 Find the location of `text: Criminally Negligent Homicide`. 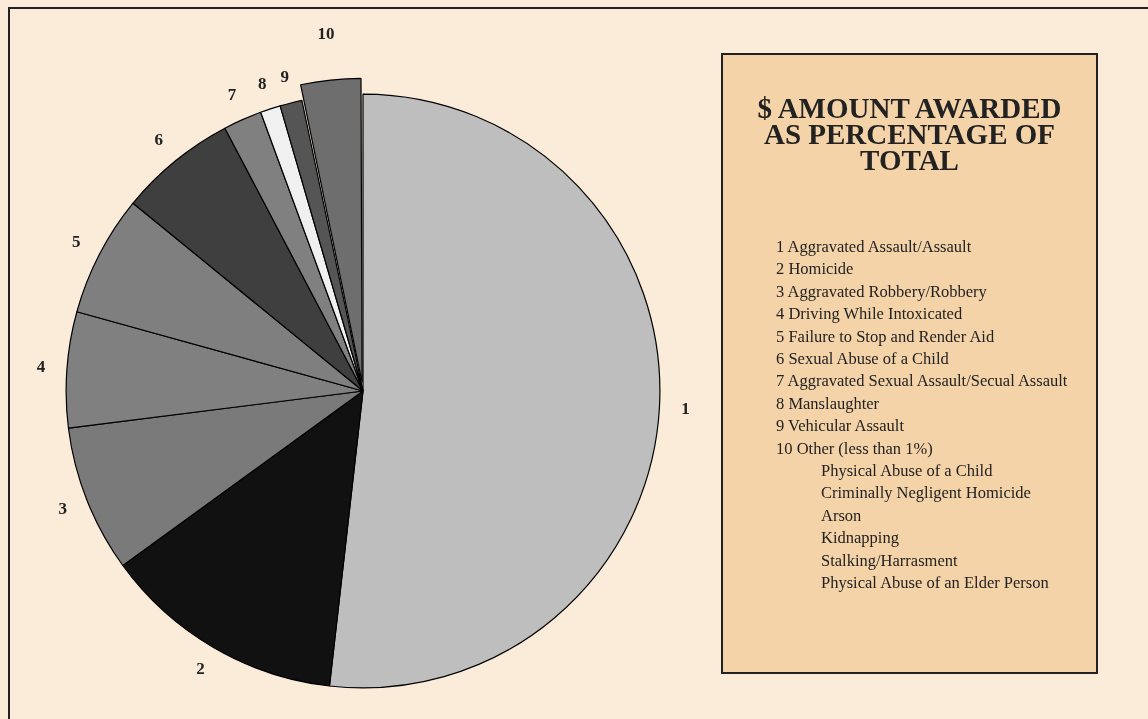

text: Criminally Negligent Homicide is located at coordinates (926, 493).